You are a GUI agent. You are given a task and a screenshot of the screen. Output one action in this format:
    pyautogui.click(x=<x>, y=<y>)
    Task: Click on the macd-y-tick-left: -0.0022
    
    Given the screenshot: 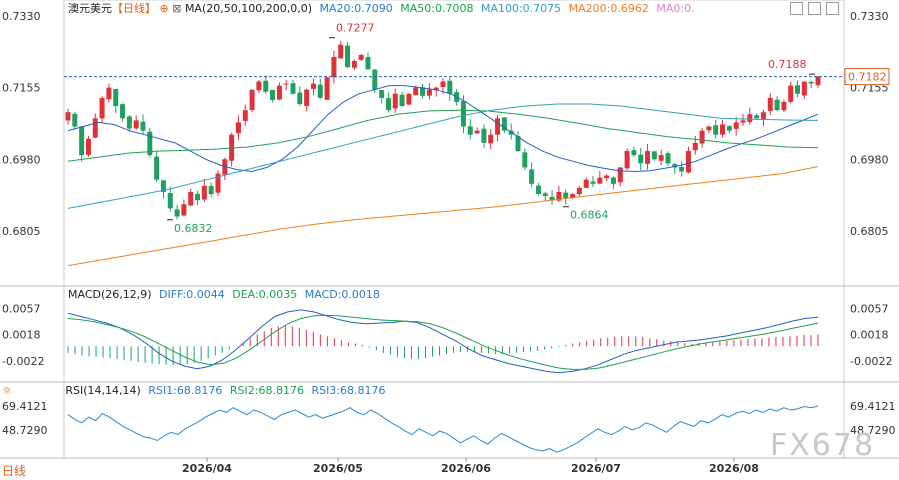 What is the action you would take?
    pyautogui.click(x=23, y=361)
    